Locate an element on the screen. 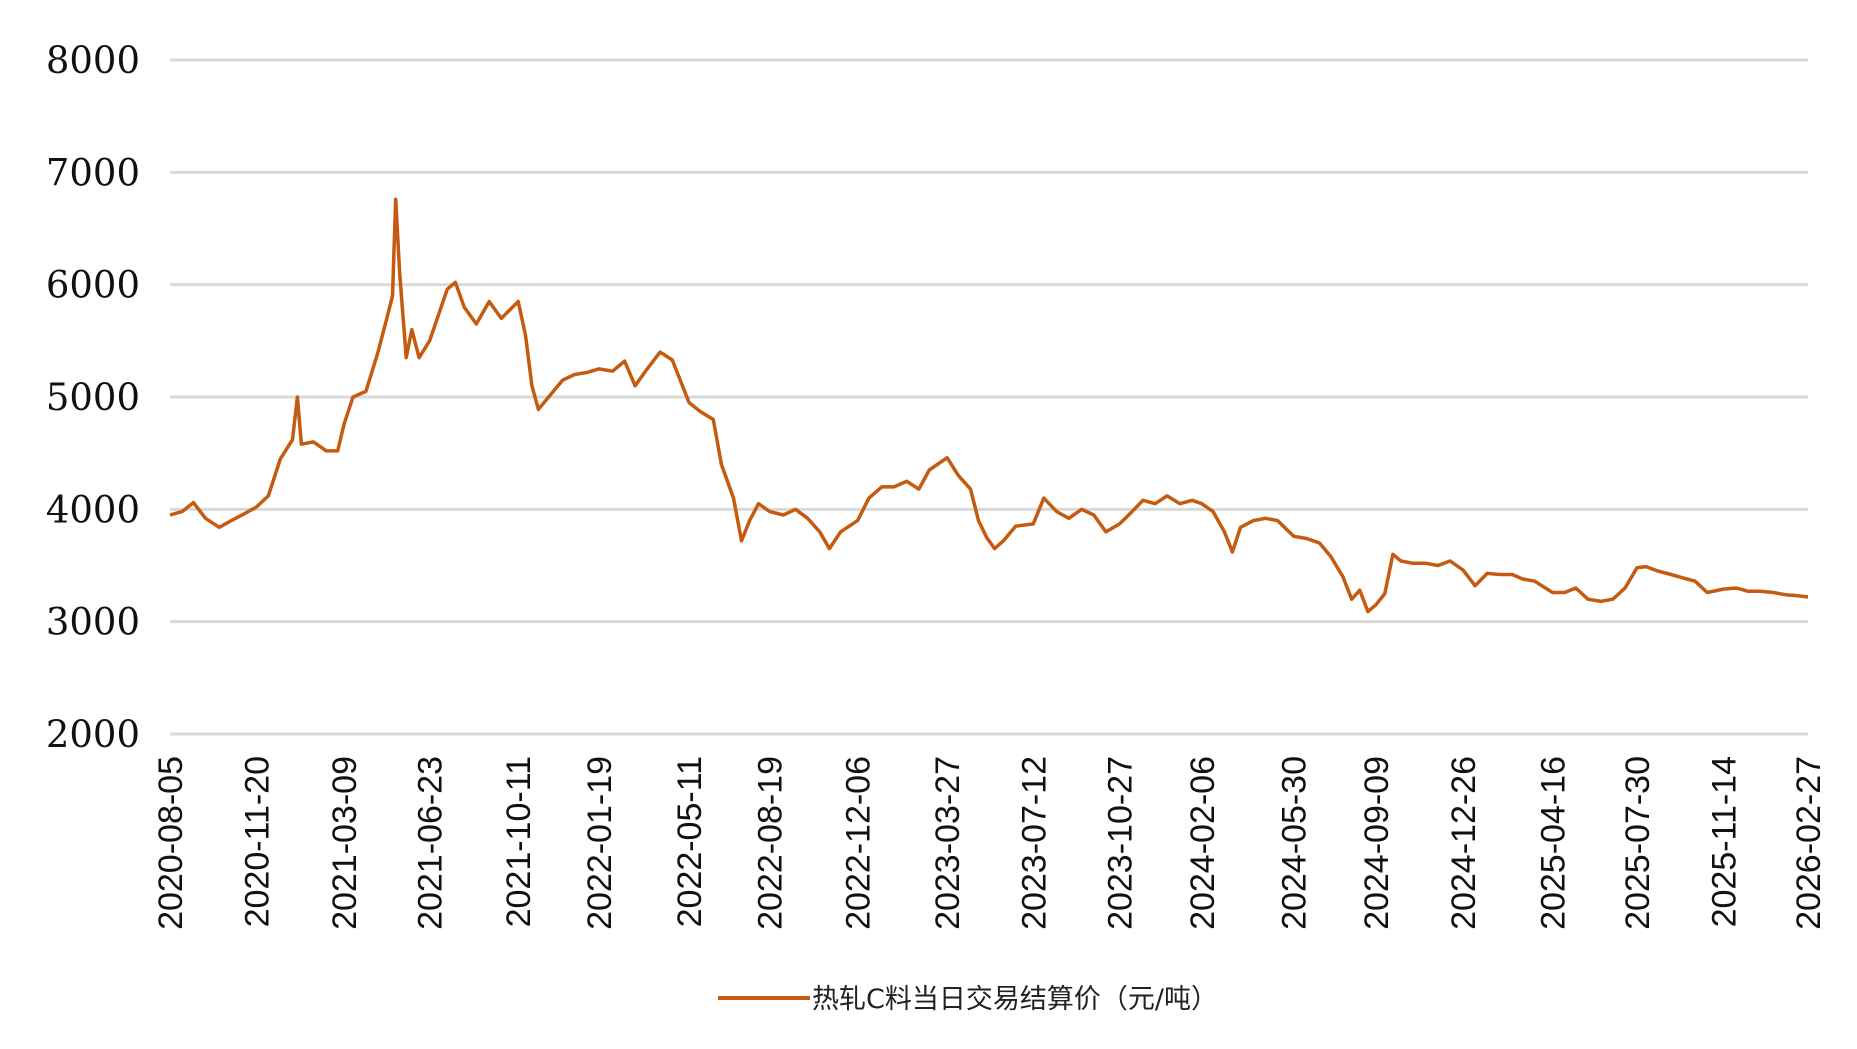 Image resolution: width=1857 pixels, height=1049 pixels. x-tick-label: 2020-08-05 is located at coordinates (171, 843).